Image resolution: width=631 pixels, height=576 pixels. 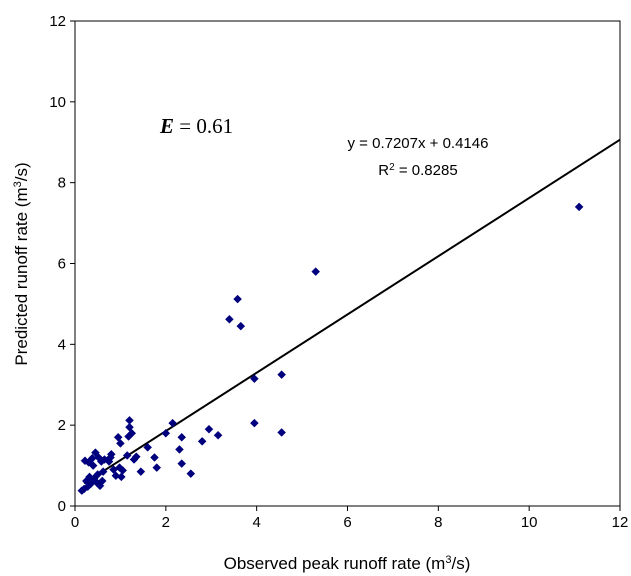 What do you see at coordinates (203, 126) in the screenshot?
I see `efficiency-value: = 0.61` at bounding box center [203, 126].